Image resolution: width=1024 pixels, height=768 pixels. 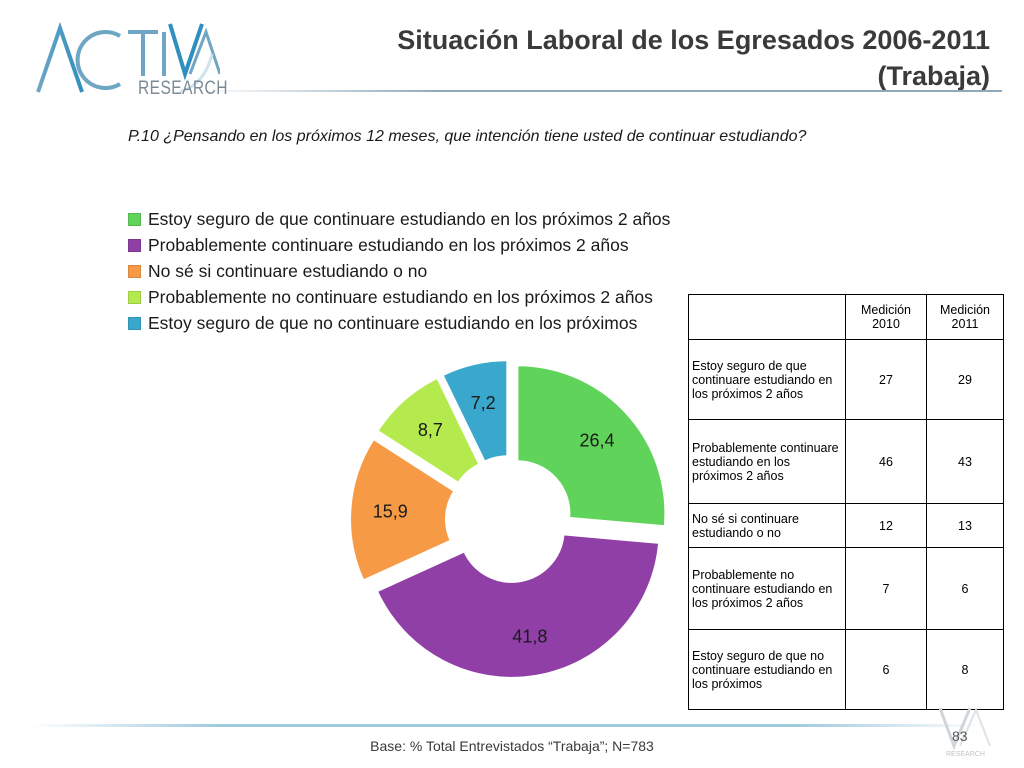 What do you see at coordinates (529, 636) in the screenshot?
I see `slice-value-label: 41,8` at bounding box center [529, 636].